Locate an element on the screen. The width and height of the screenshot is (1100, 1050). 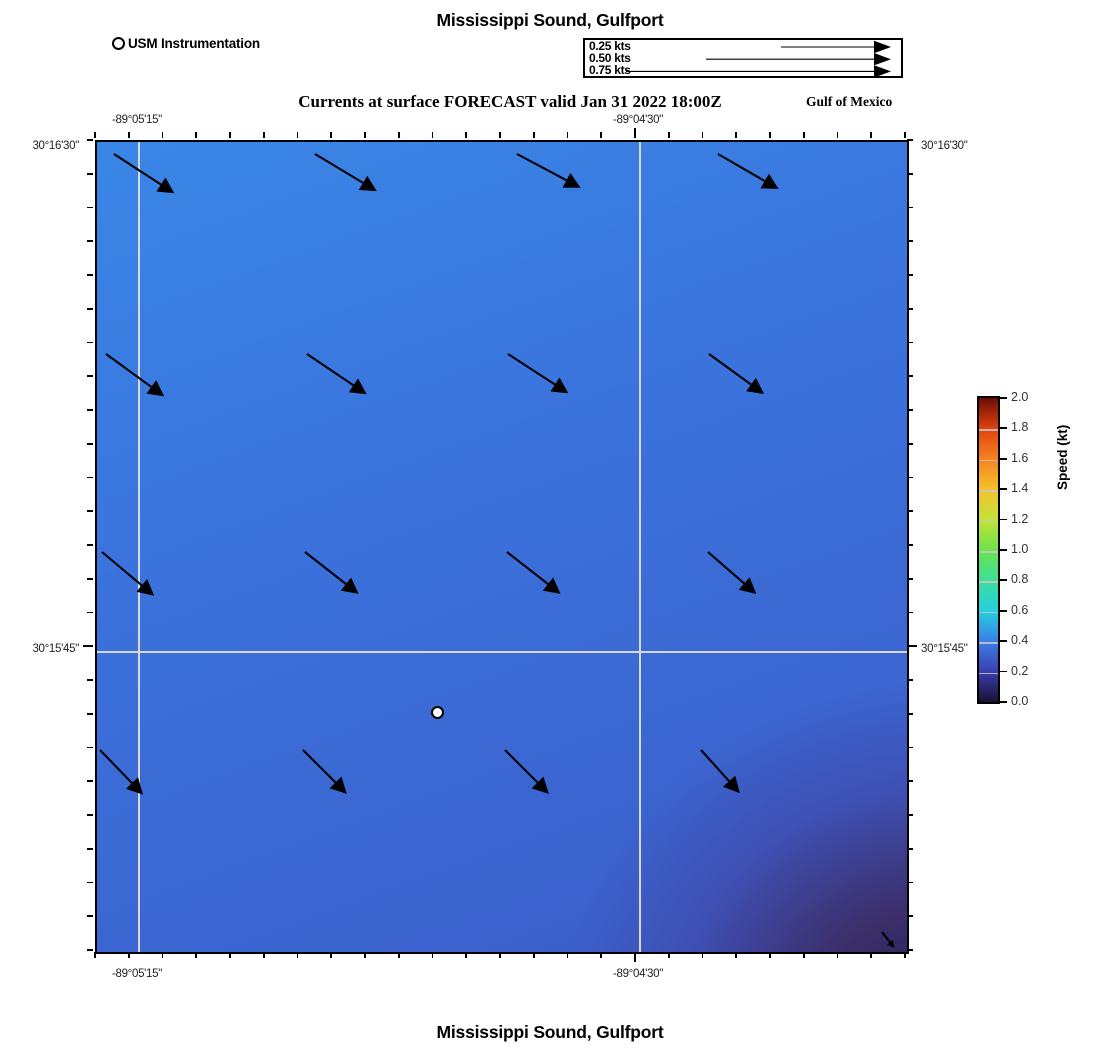
vector-legend-row: 0.75 kts is located at coordinates (743, 70).